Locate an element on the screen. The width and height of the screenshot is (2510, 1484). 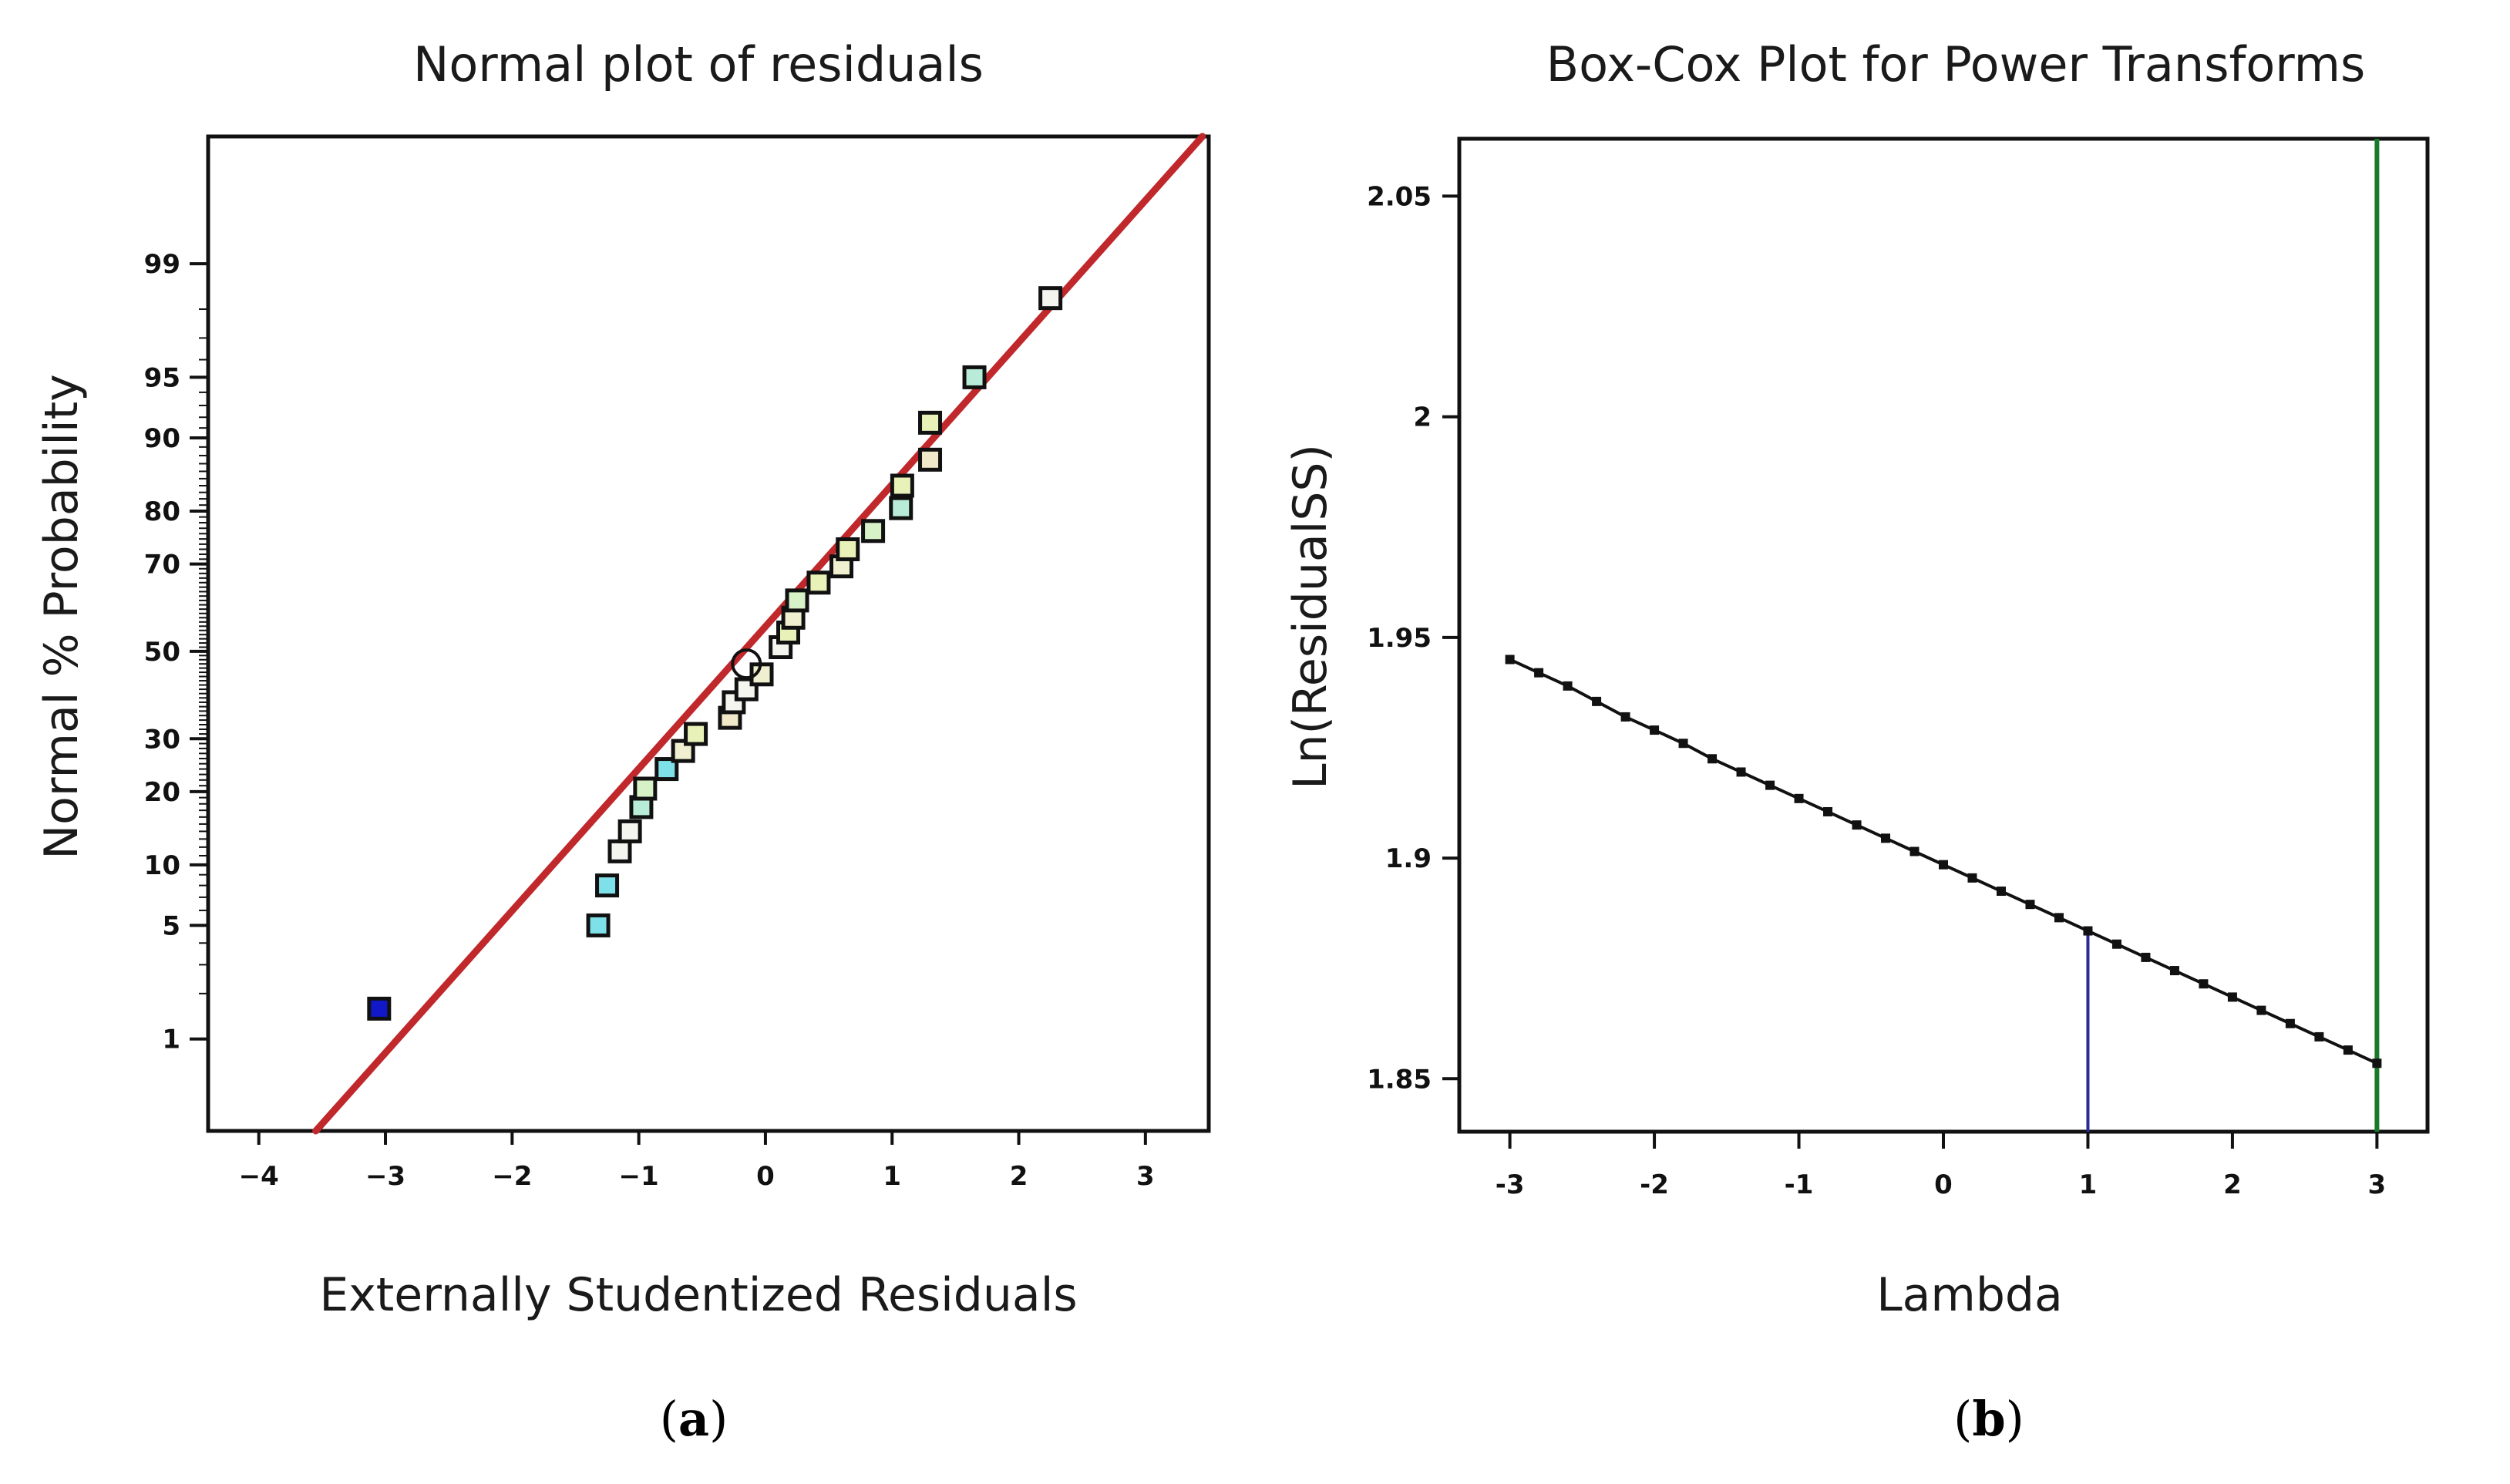
y-tick-label: 1.9 is located at coordinates (1408, 859).